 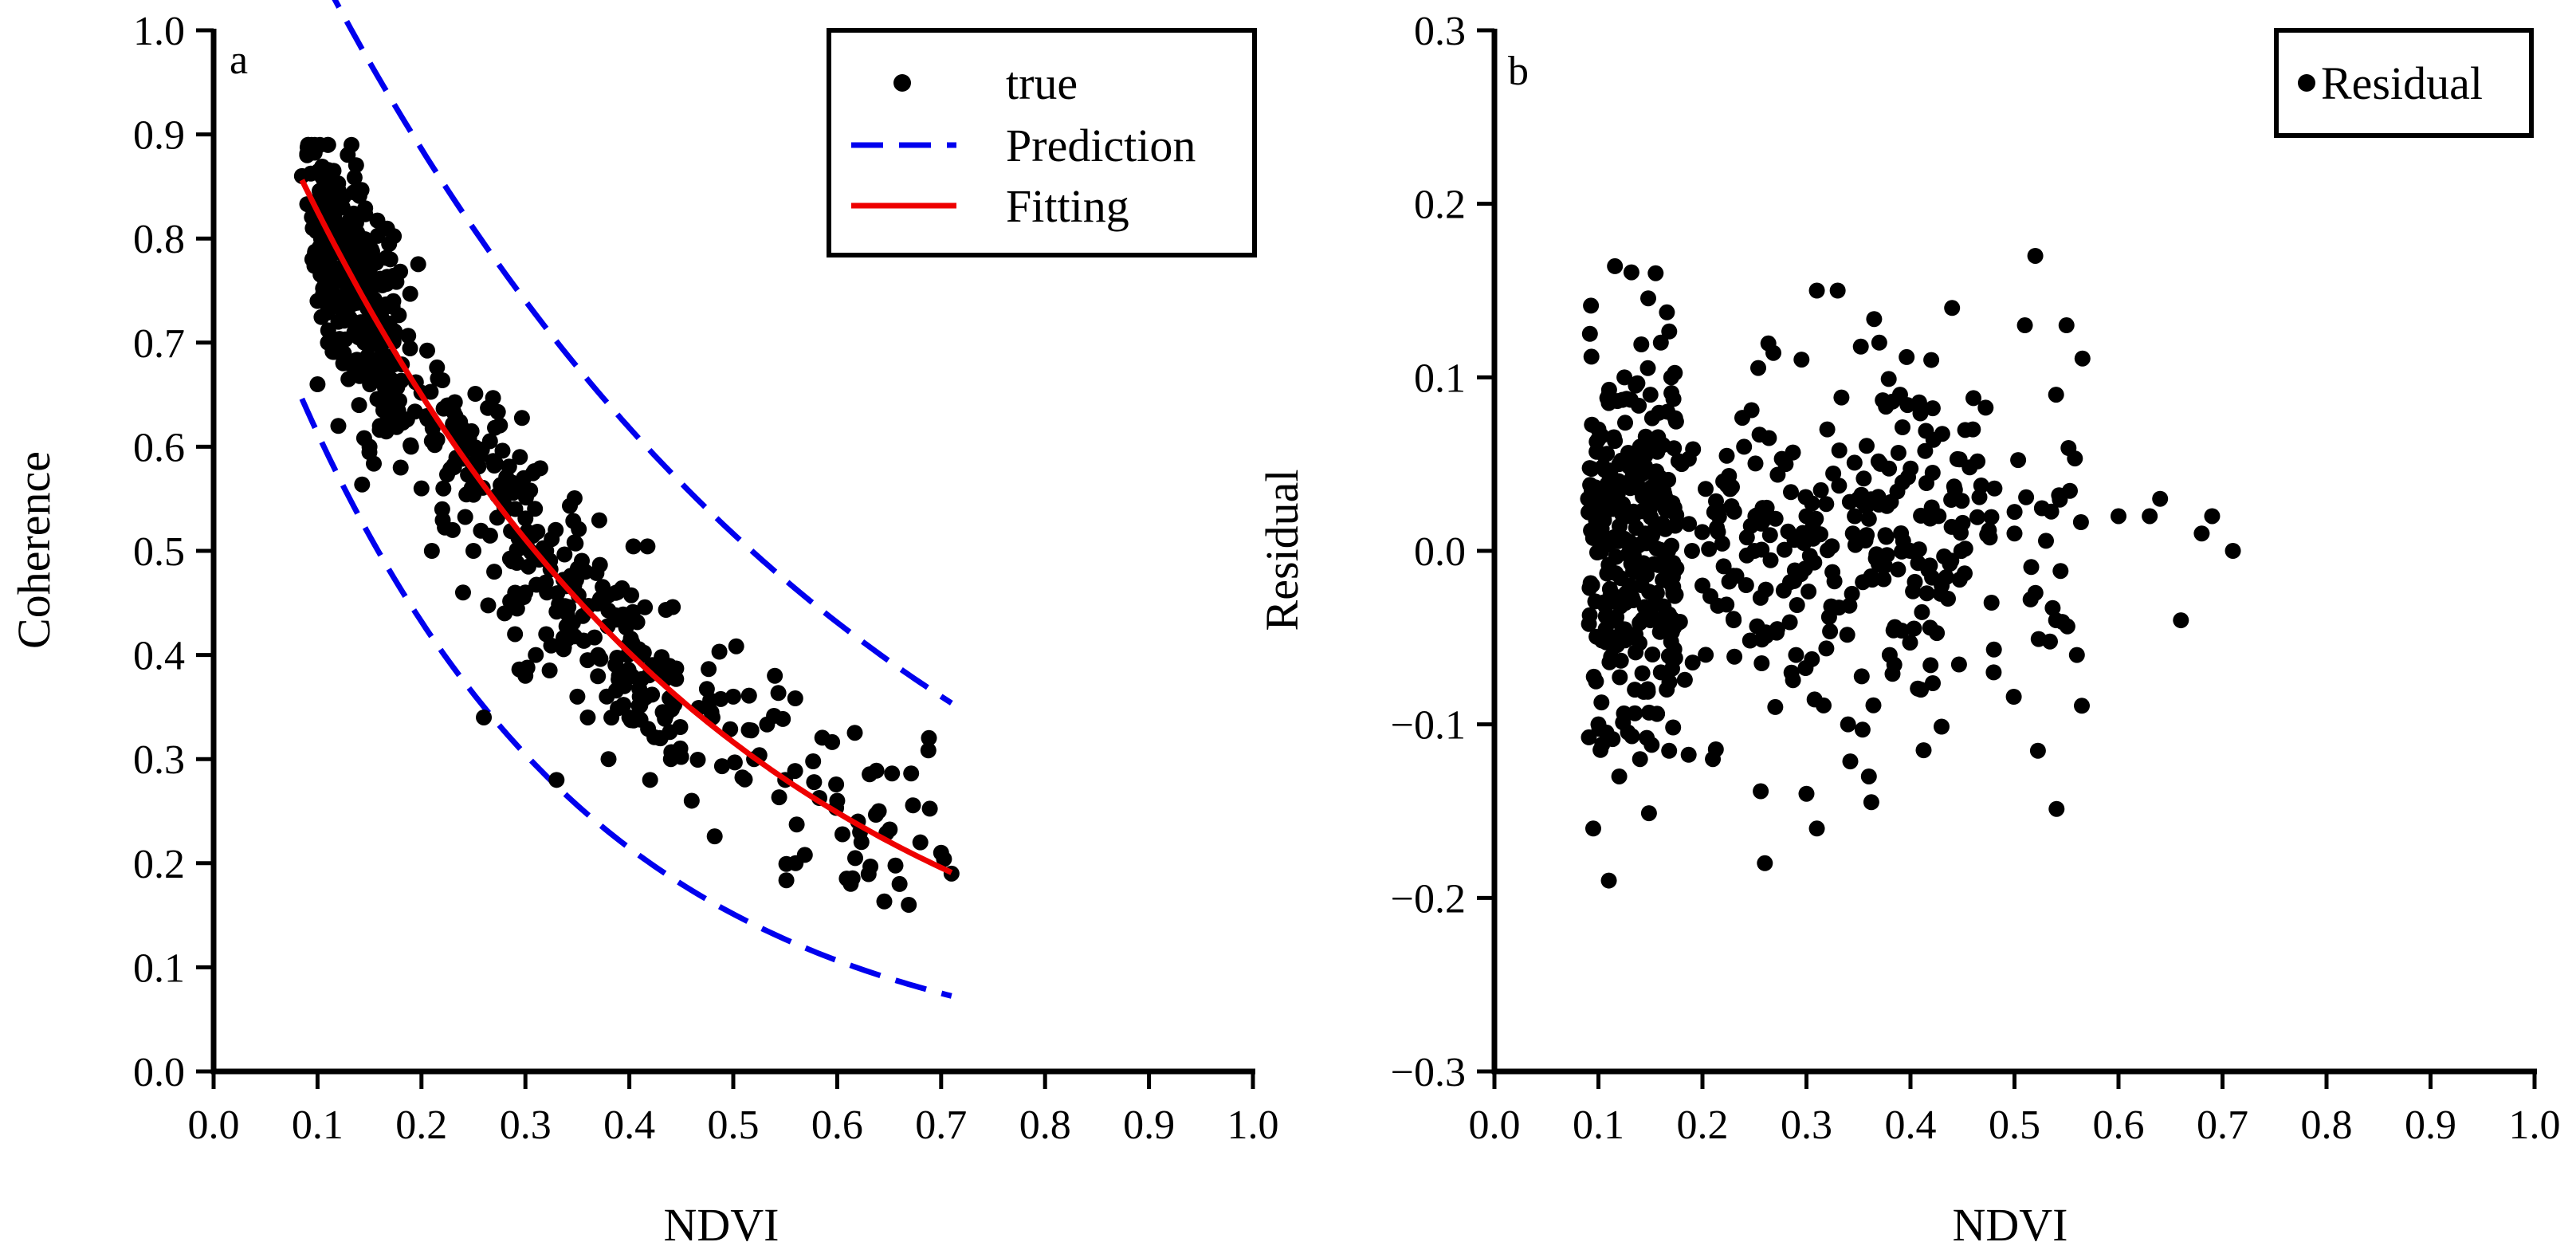 What do you see at coordinates (159, 552) in the screenshot?
I see `y-tick-label: 0.5` at bounding box center [159, 552].